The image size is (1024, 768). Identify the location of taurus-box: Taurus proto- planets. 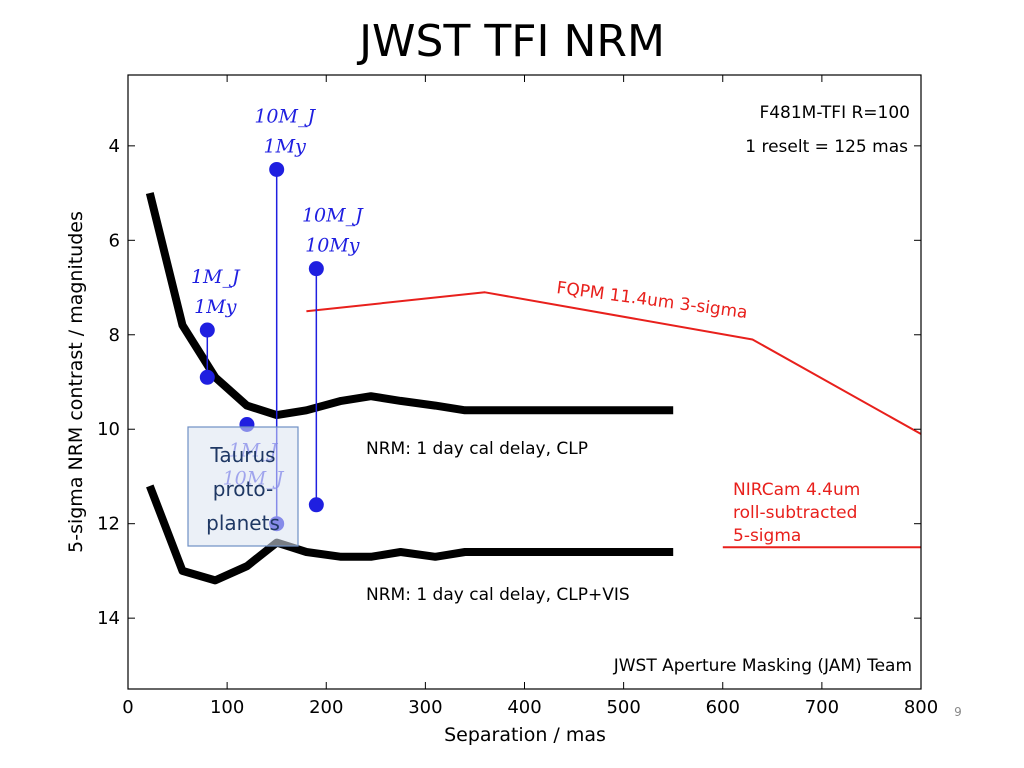
(243, 486).